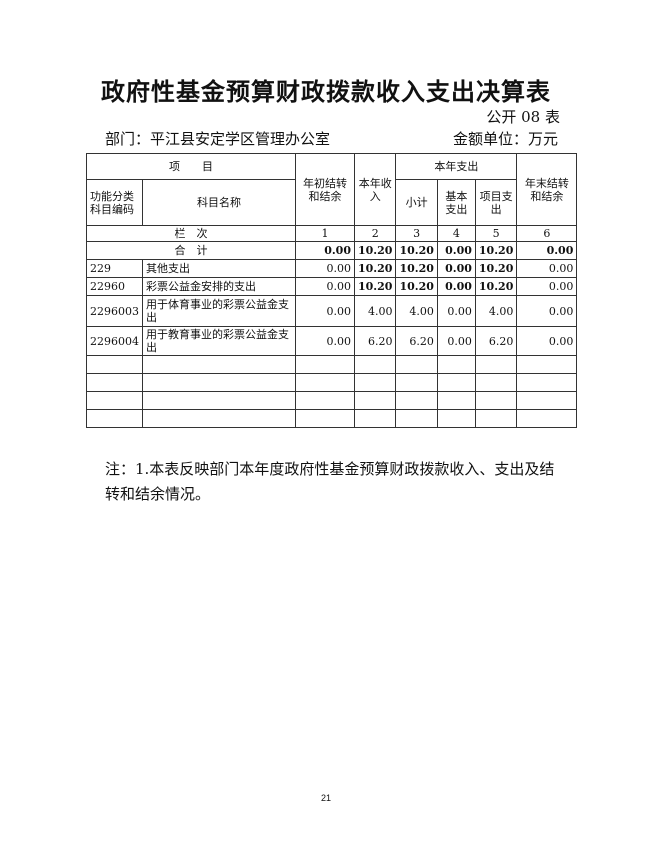  I want to click on cell-code: 2296004, so click(114, 341).